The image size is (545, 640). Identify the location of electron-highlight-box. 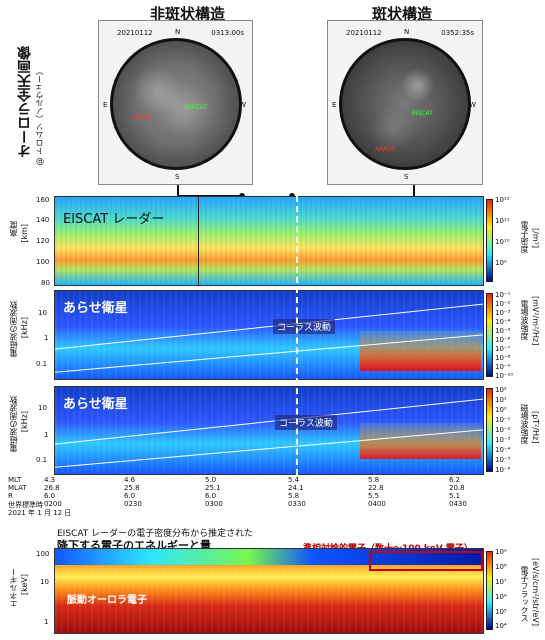
(426, 561).